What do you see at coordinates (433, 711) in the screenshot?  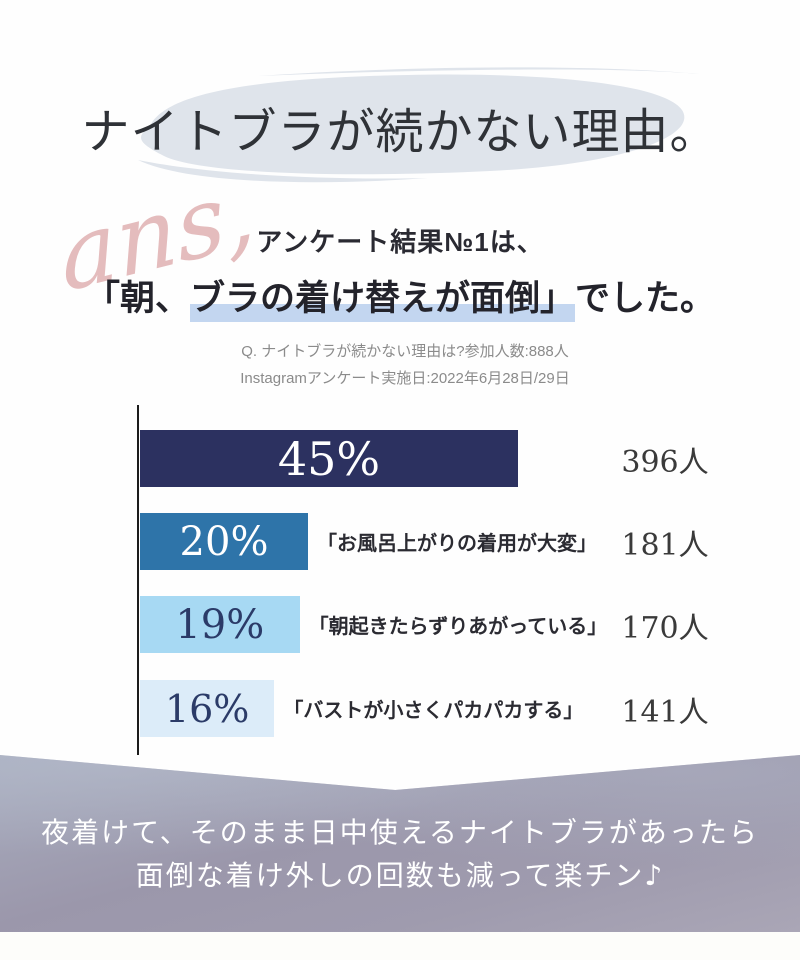 I see `bar-quote-label: 「バストが小さくパカパカする」` at bounding box center [433, 711].